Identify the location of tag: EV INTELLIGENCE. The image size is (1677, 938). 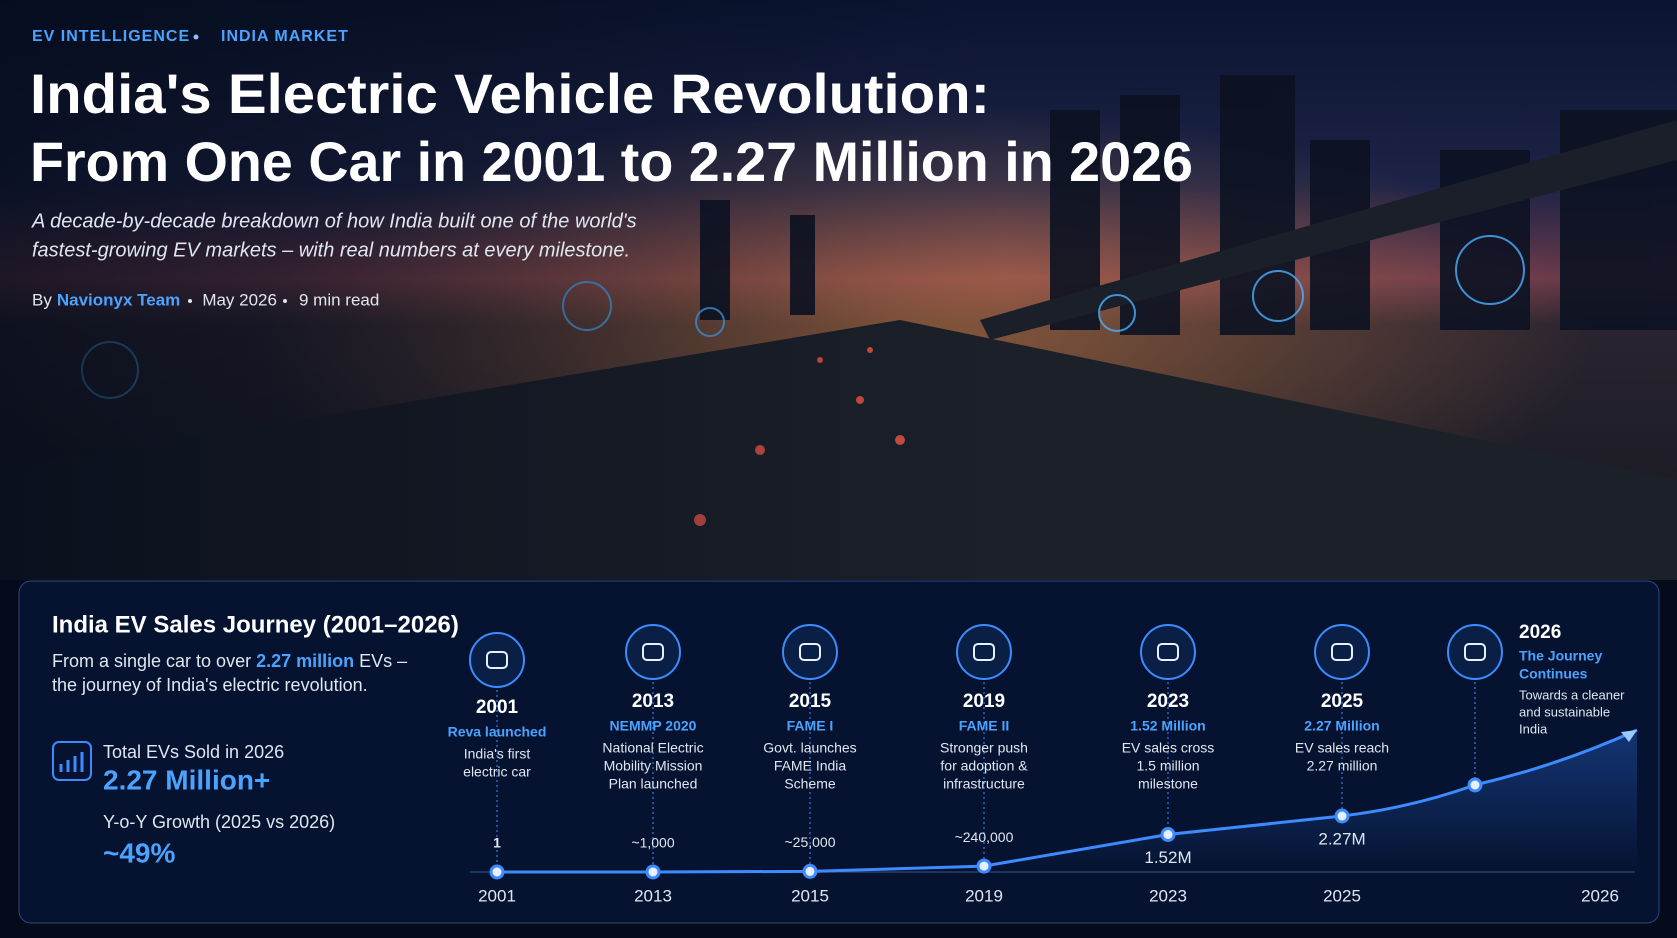
(111, 36).